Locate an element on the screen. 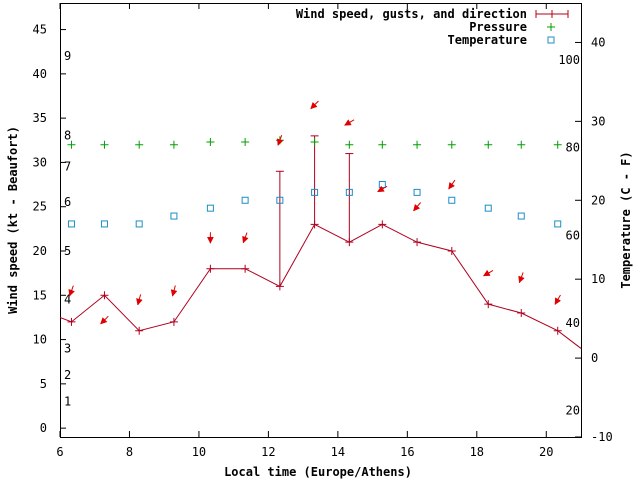  legend-pressure-label: Pressure is located at coordinates (498, 27).